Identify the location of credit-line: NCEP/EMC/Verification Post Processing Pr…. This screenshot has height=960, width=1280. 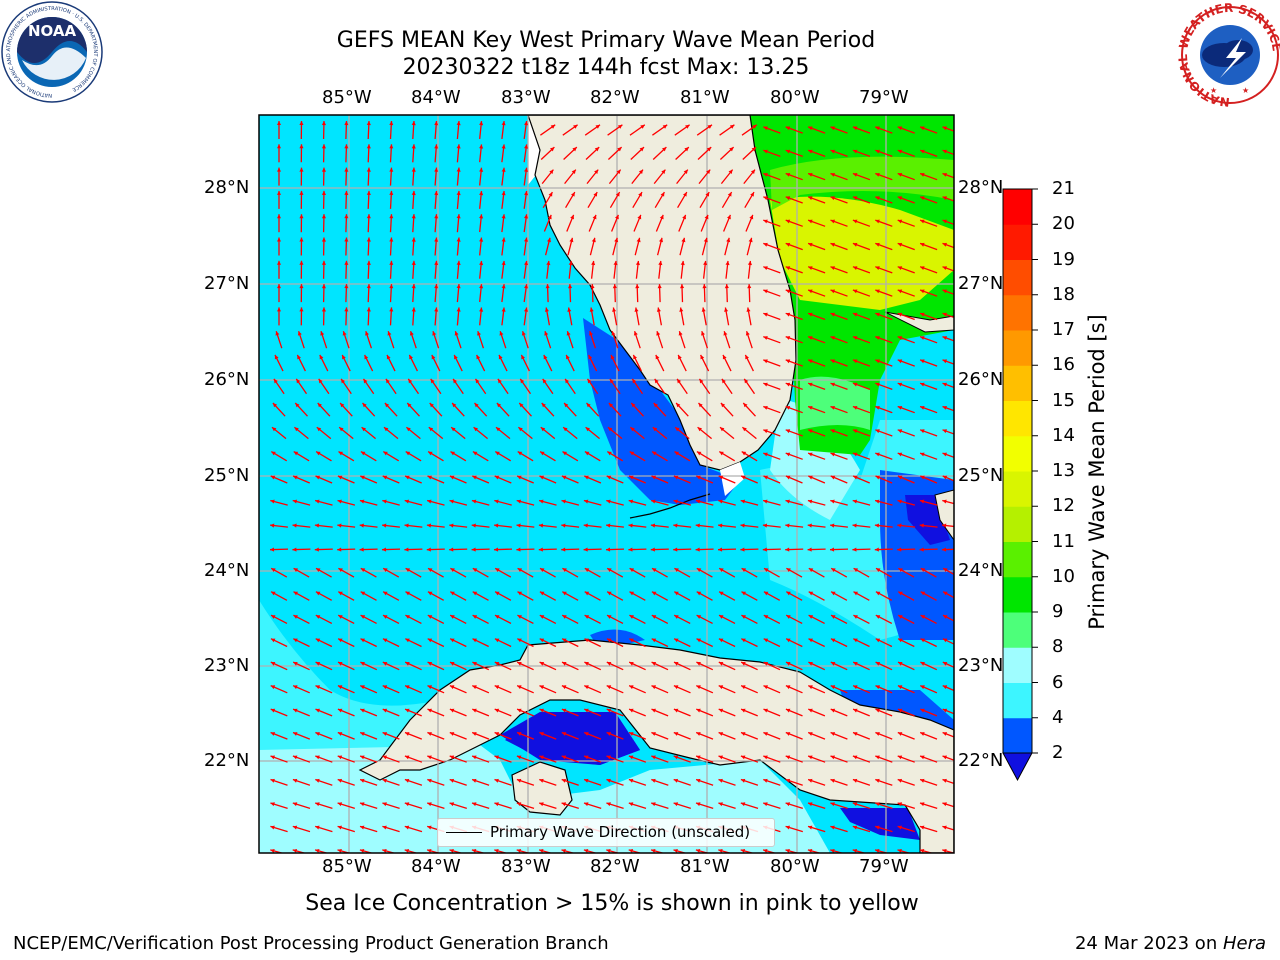
(311, 943).